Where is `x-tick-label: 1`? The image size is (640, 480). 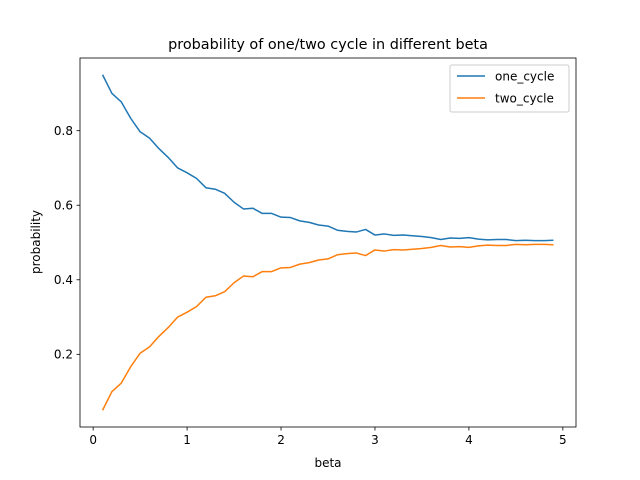 x-tick-label: 1 is located at coordinates (187, 440).